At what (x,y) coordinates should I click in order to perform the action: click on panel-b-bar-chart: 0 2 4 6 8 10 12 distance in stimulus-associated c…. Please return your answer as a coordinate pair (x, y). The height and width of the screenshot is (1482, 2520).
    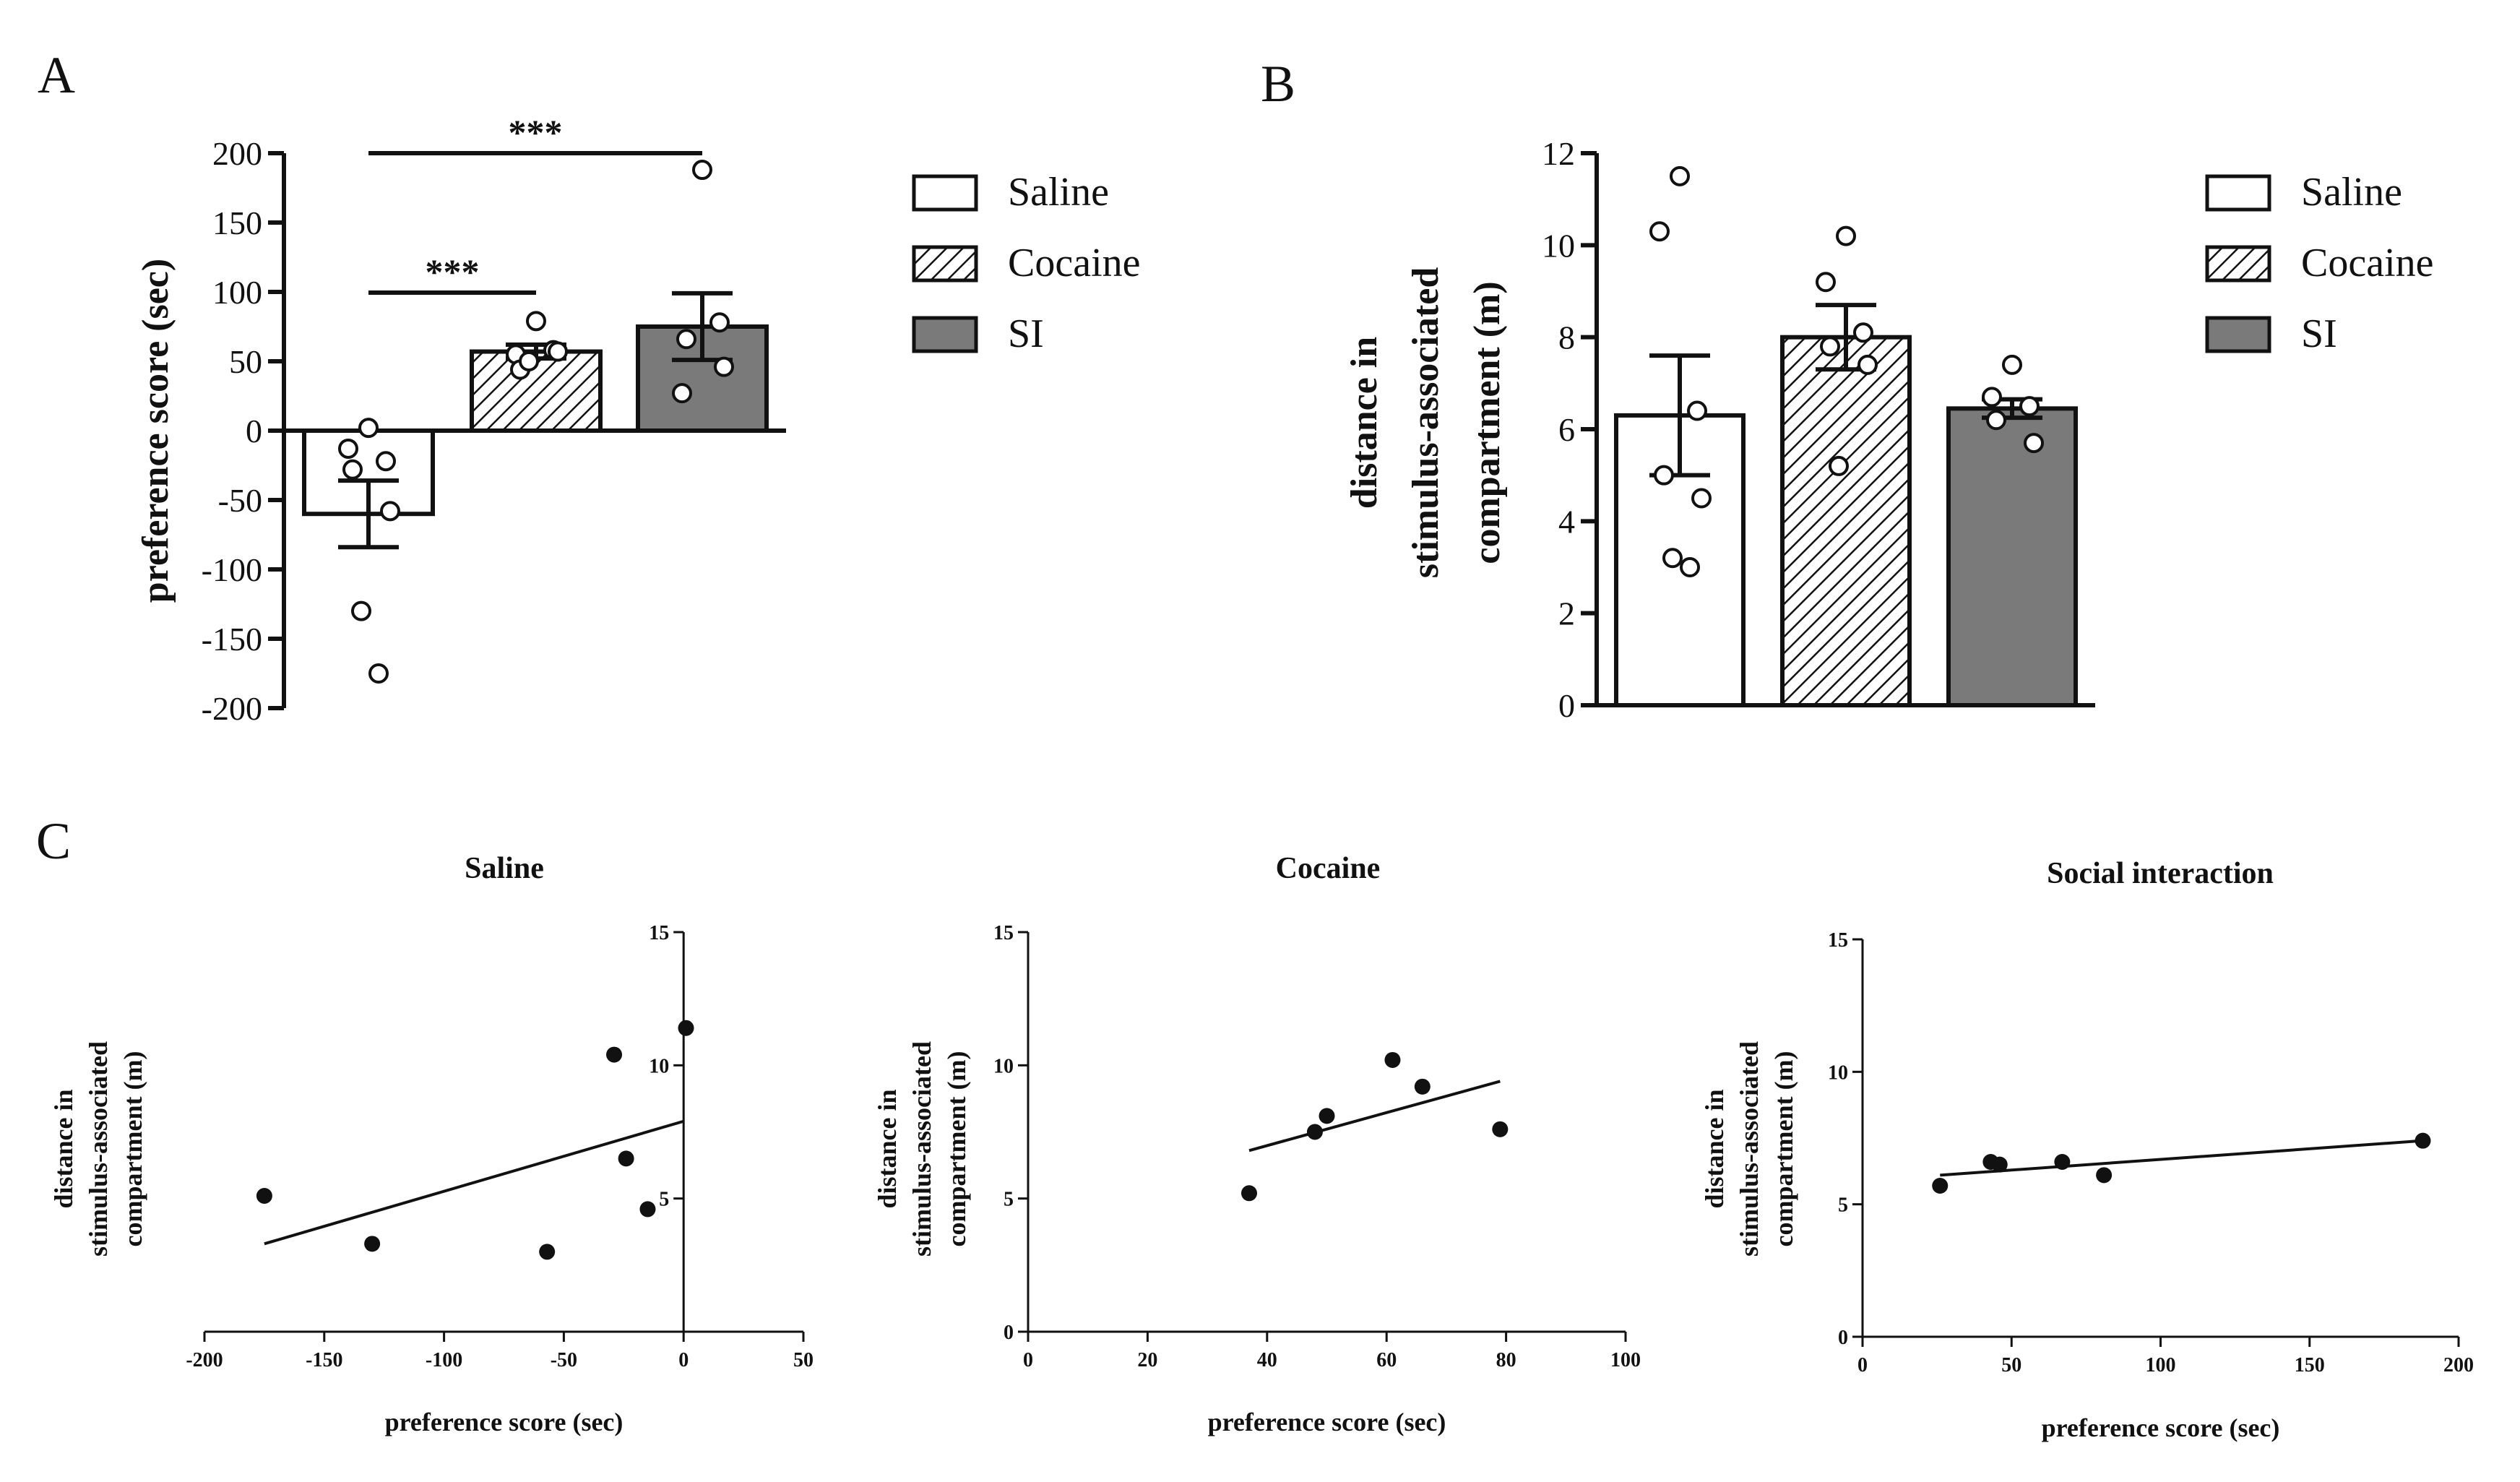
    Looking at the image, I should click on (1719, 430).